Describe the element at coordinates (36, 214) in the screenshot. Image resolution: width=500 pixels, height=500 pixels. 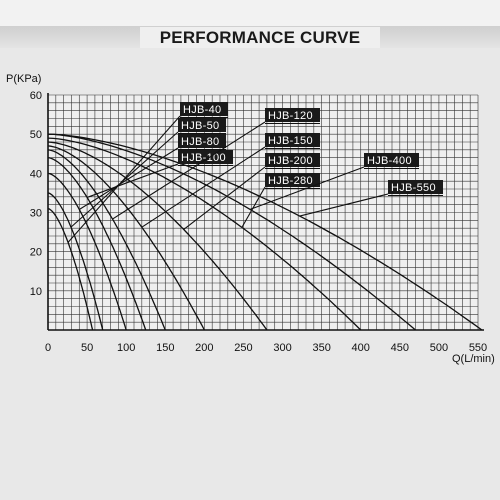
I see `y-tick-label: 30` at that location.